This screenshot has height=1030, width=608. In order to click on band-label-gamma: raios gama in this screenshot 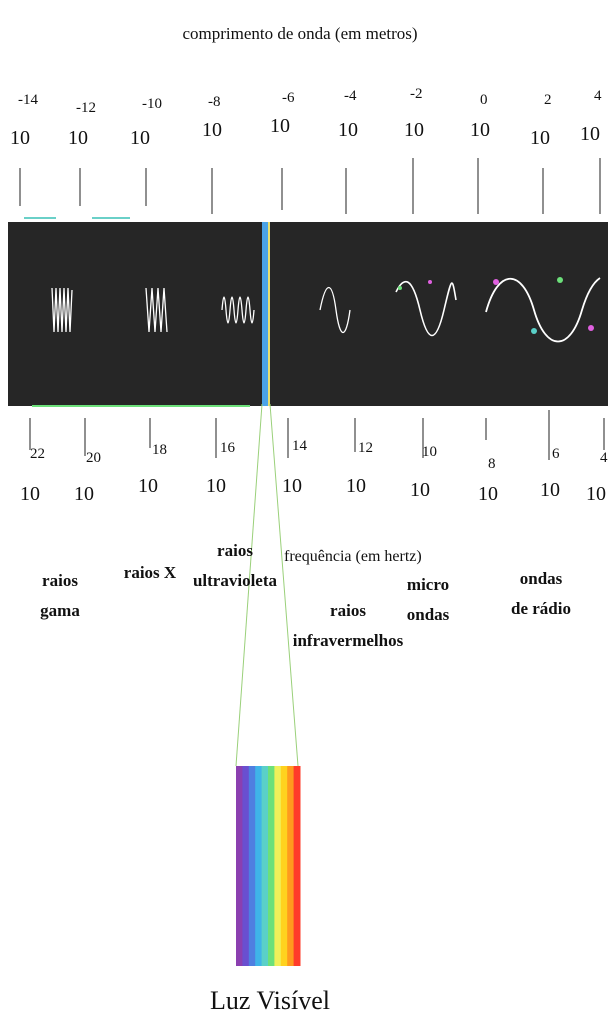, I will do `click(60, 596)`.